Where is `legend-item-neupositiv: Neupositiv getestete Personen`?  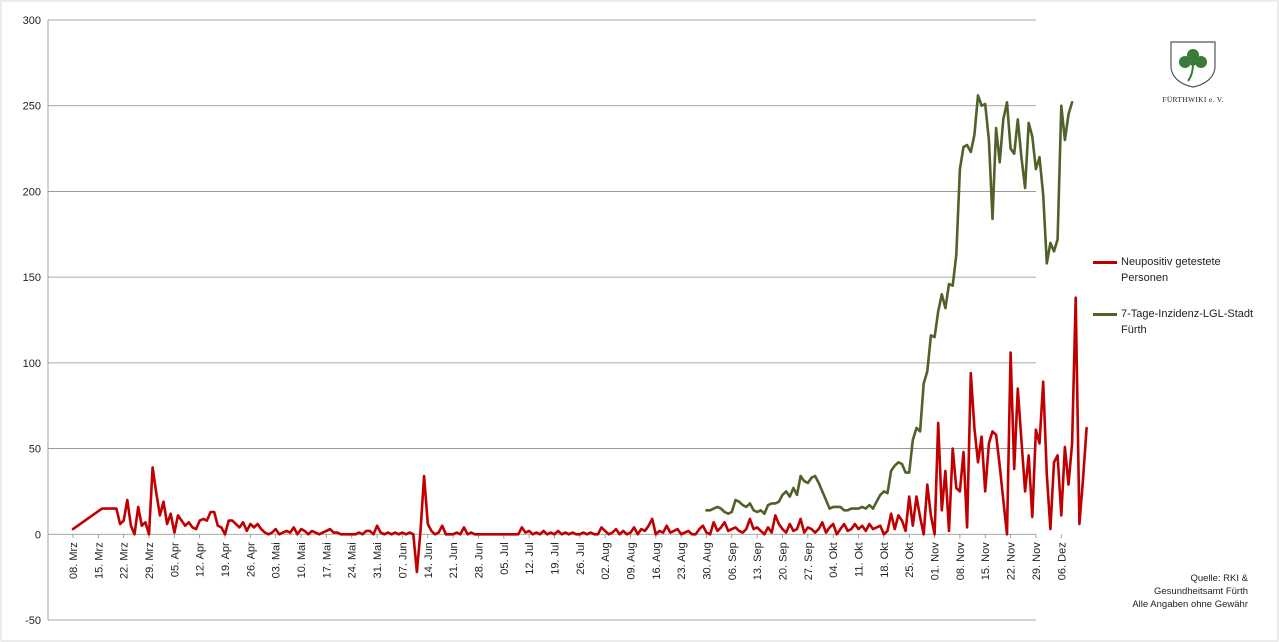 legend-item-neupositiv: Neupositiv getestete Personen is located at coordinates (1182, 270).